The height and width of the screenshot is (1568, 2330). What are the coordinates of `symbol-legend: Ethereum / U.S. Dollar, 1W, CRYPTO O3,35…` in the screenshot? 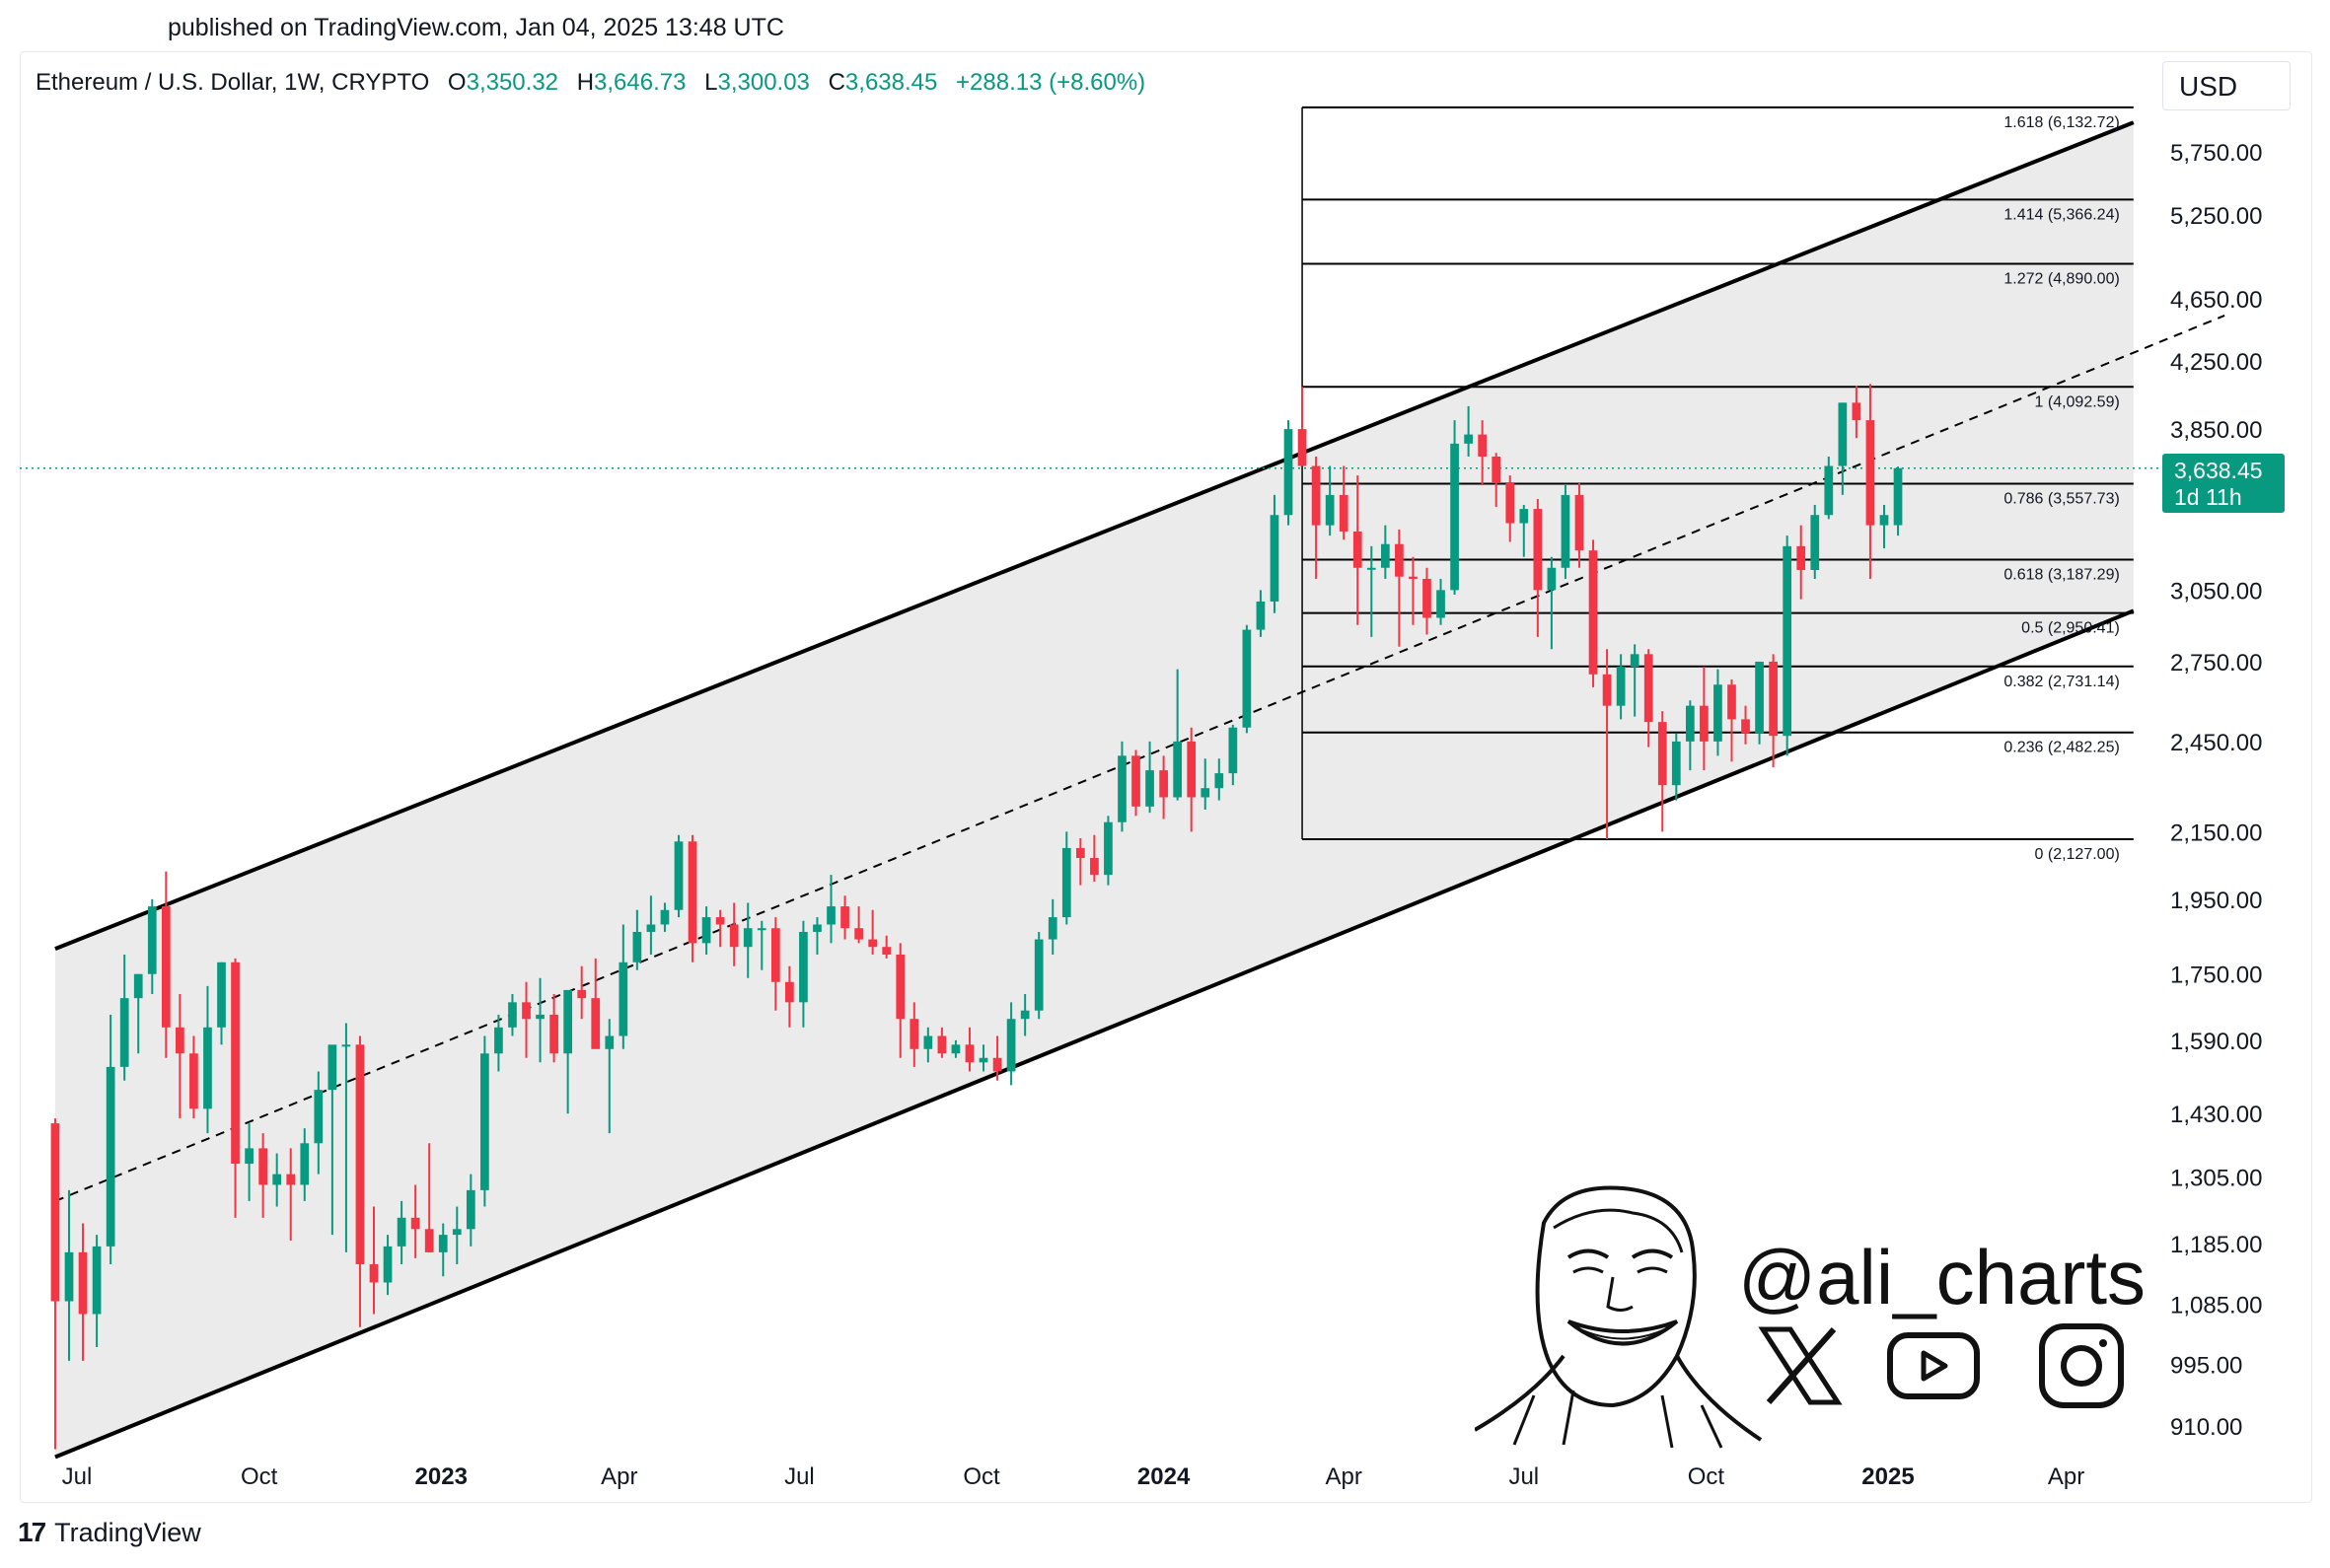 It's located at (590, 83).